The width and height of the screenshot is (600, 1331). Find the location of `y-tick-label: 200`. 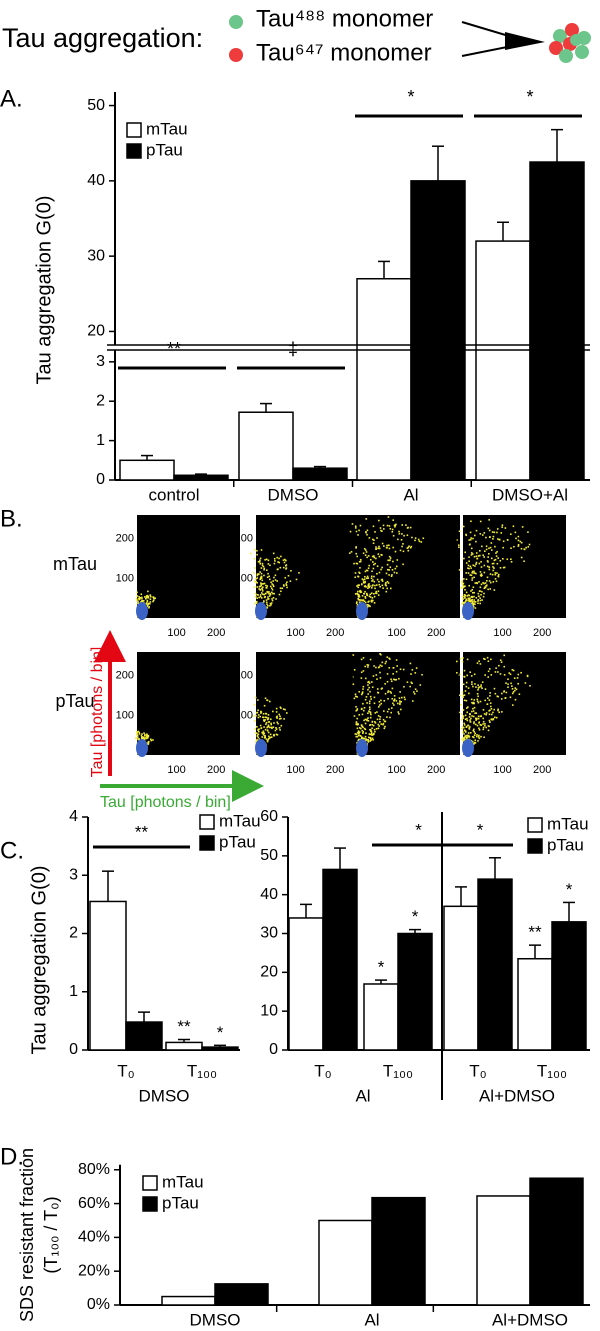

y-tick-label: 200 is located at coordinates (125, 539).